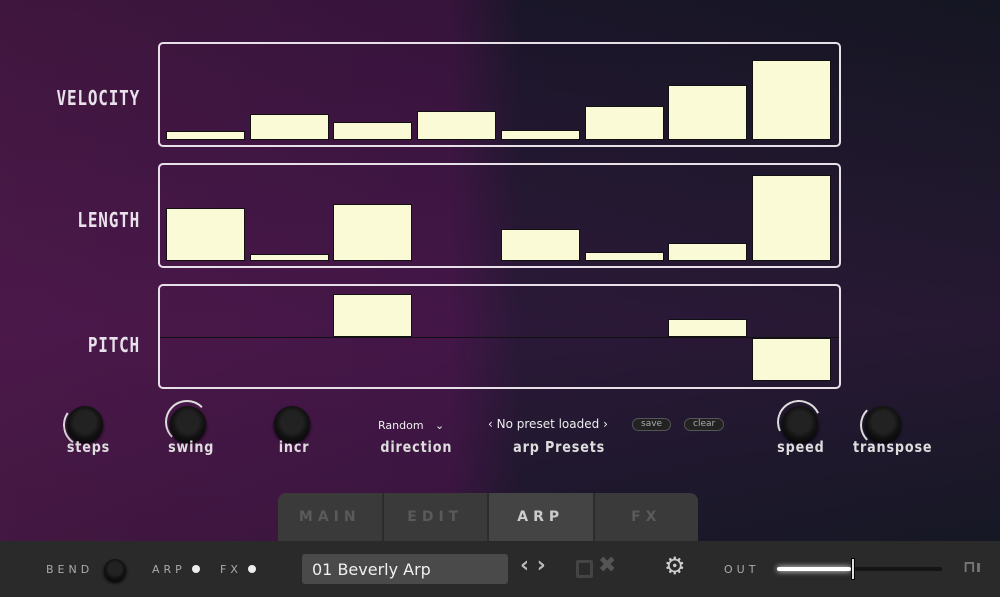 The image size is (1000, 597). What do you see at coordinates (853, 569) in the screenshot?
I see `out-slider-thumb` at bounding box center [853, 569].